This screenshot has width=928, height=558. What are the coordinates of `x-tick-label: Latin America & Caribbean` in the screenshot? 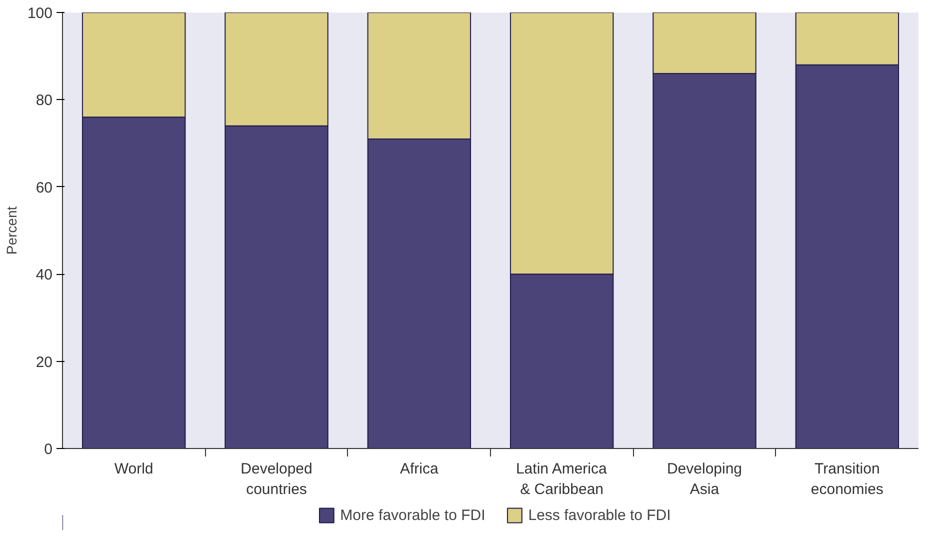 It's located at (562, 479).